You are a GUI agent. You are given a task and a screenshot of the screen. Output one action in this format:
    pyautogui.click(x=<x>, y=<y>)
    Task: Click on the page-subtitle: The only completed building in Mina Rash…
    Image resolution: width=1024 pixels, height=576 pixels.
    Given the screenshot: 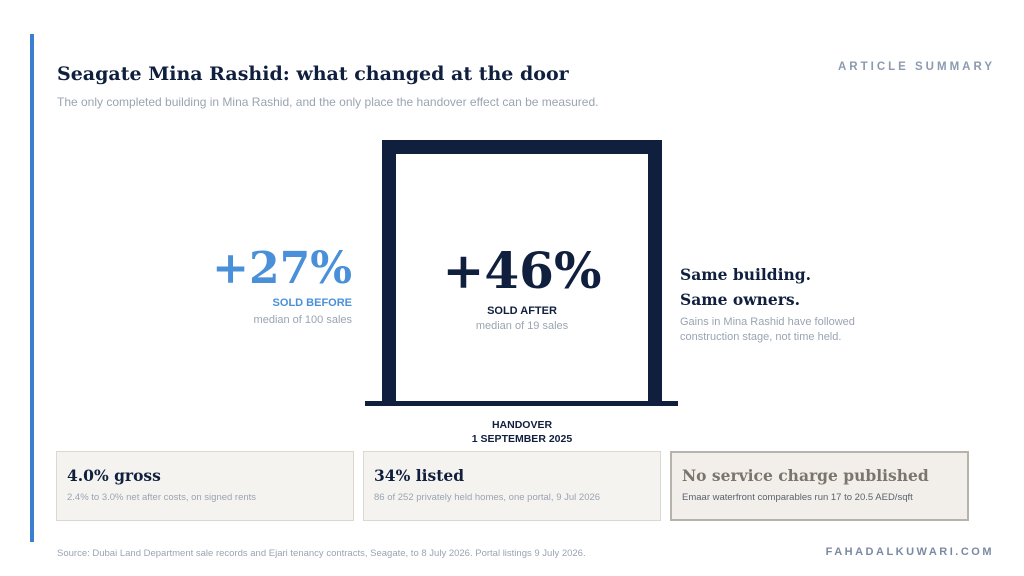 What is the action you would take?
    pyautogui.click(x=328, y=102)
    